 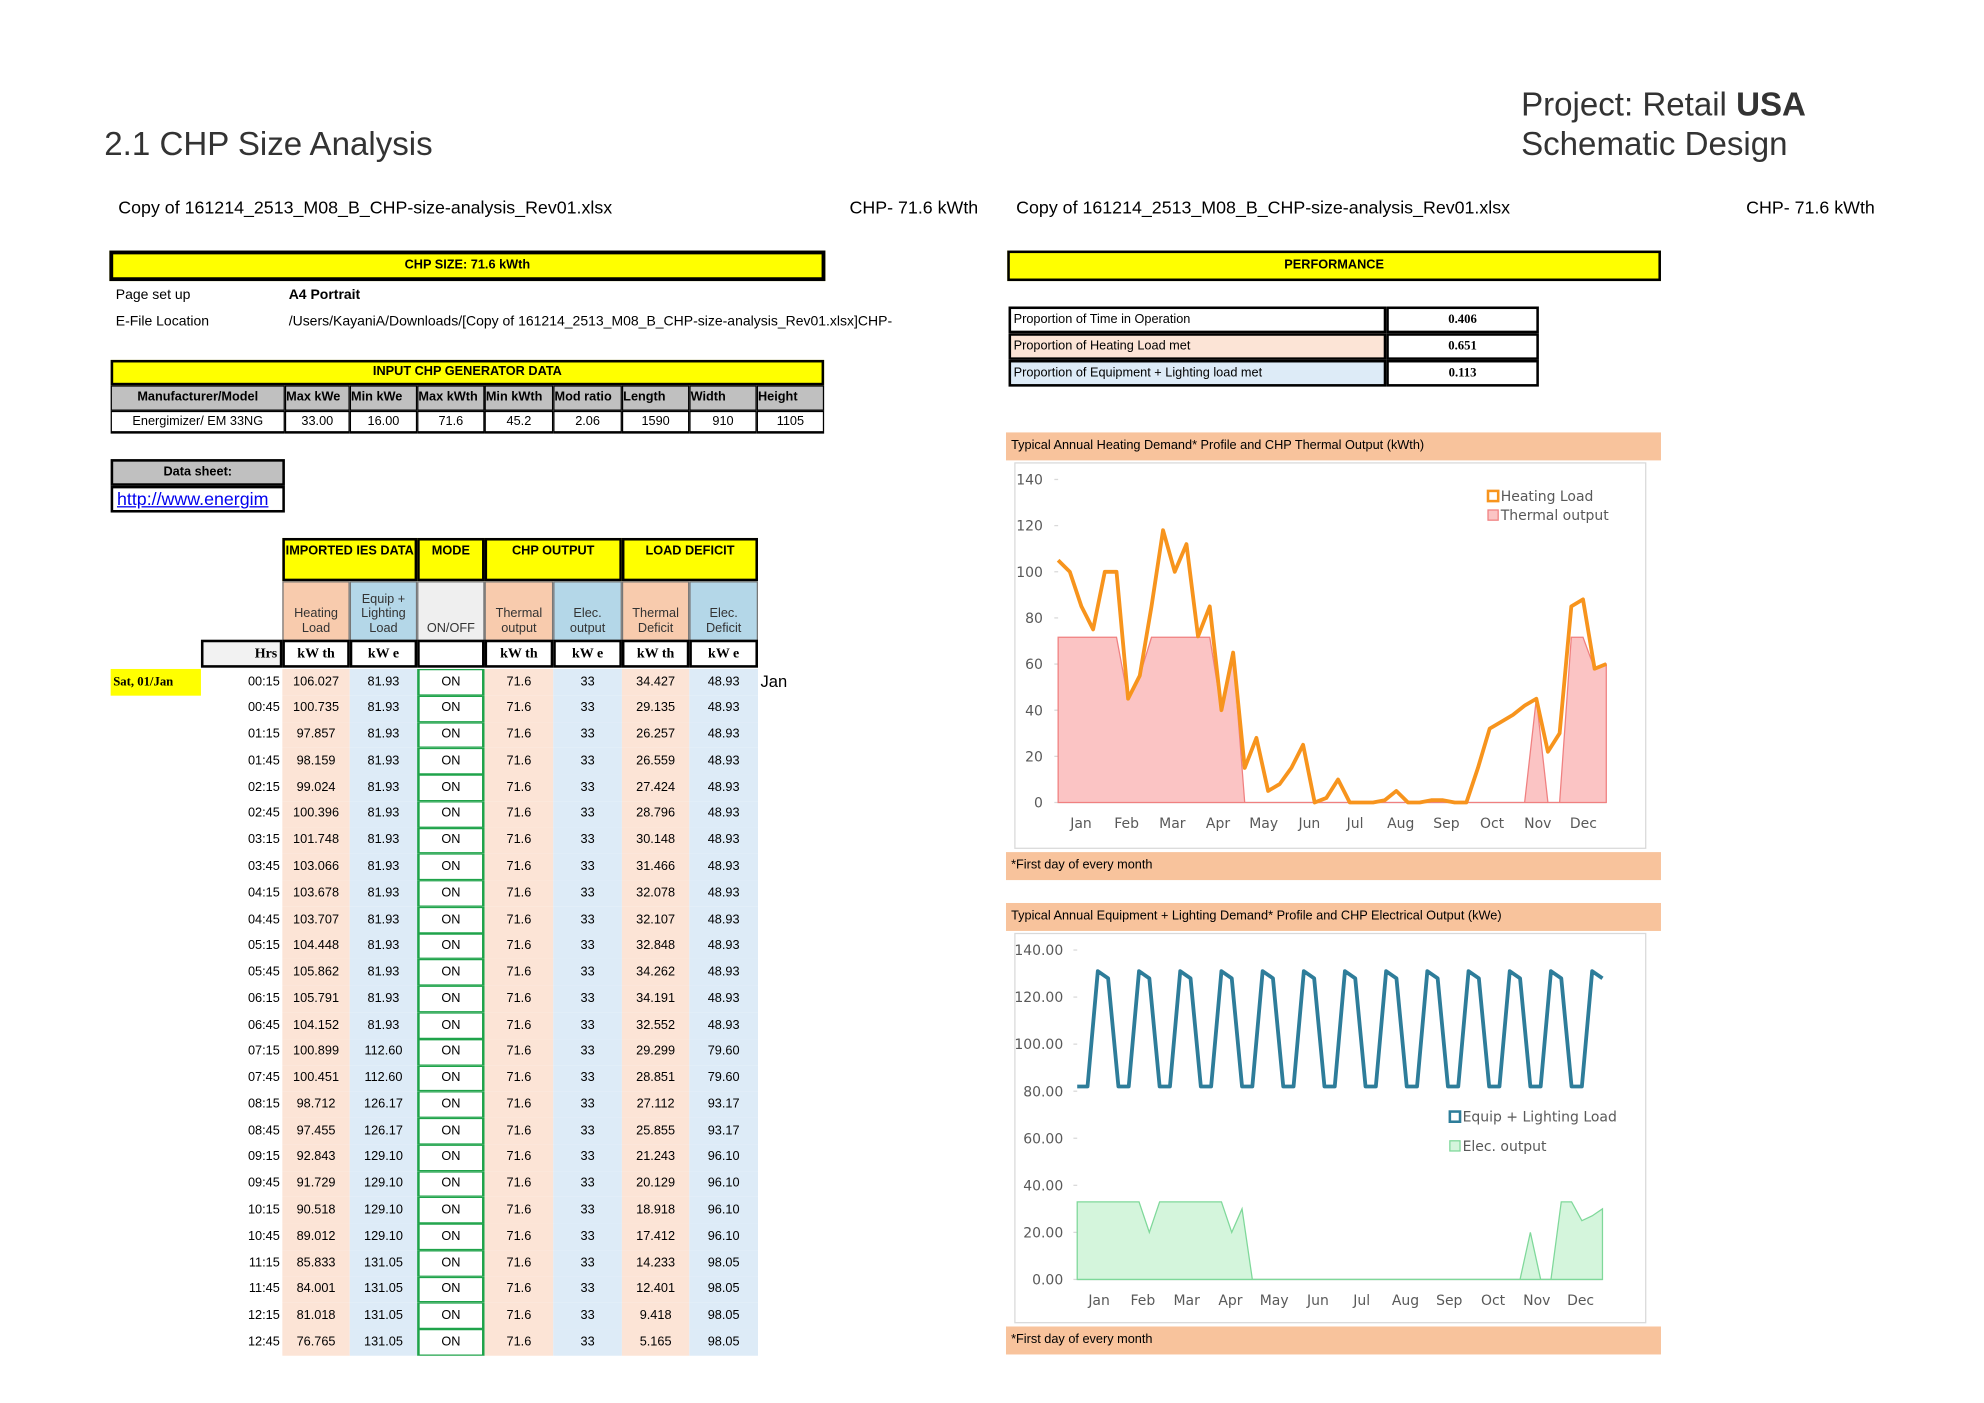 What do you see at coordinates (263, 893) in the screenshot?
I see `time-cell: 04:15` at bounding box center [263, 893].